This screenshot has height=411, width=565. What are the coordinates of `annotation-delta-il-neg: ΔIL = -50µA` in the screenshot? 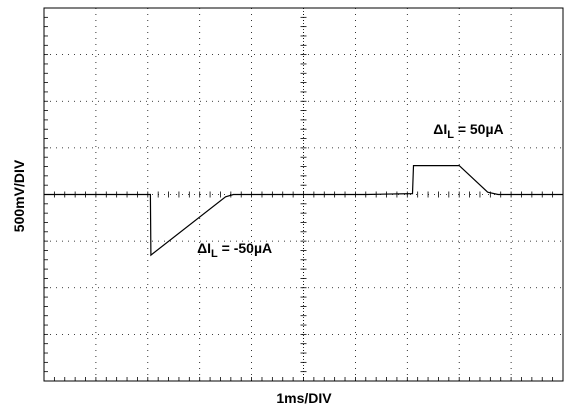 It's located at (234, 250).